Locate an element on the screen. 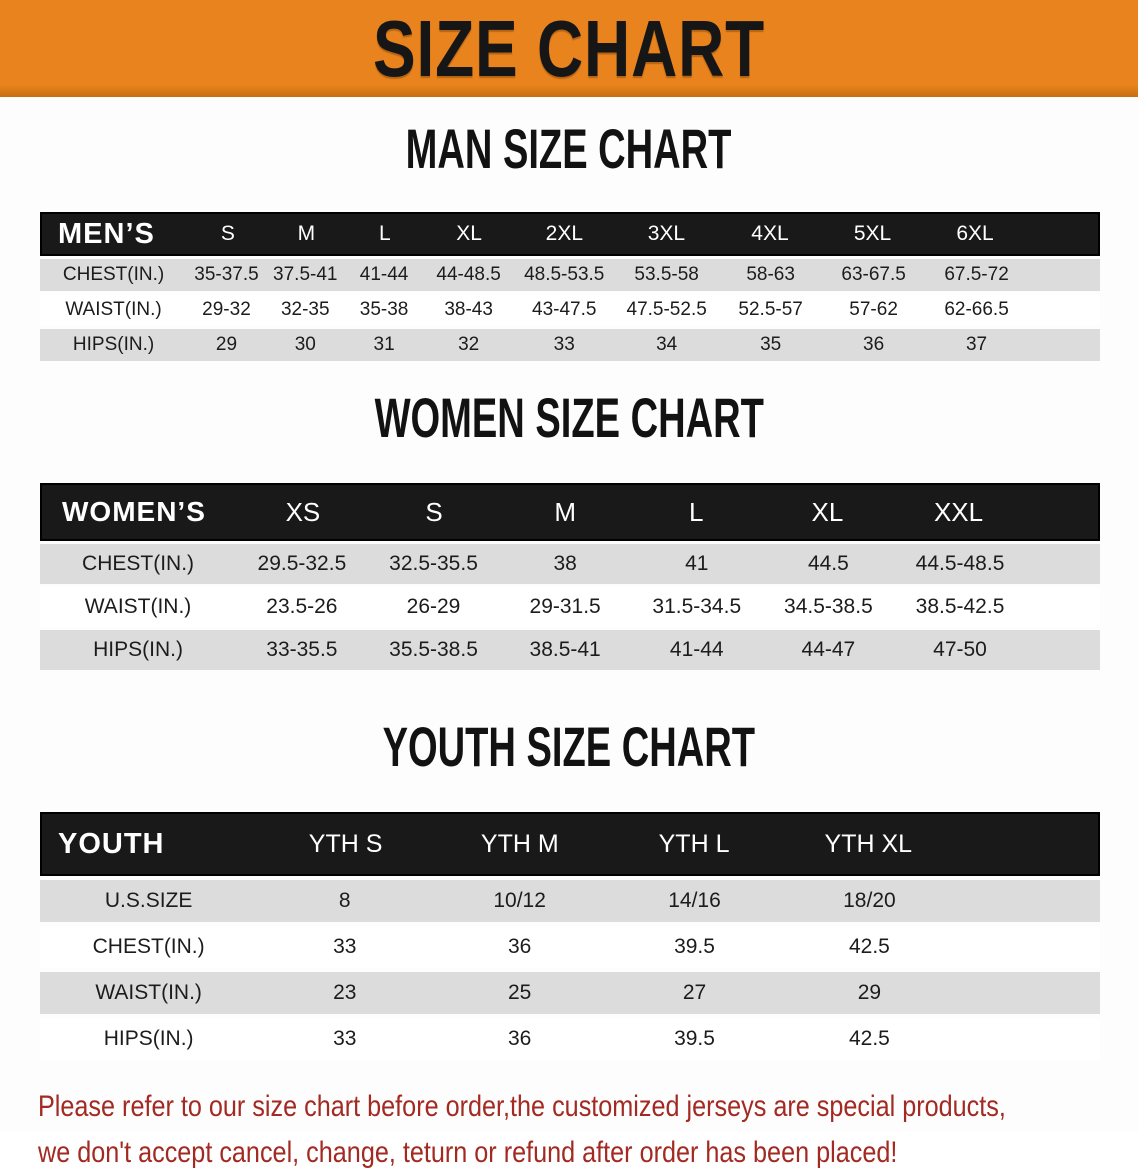  table-row: CHEST(IN.) 33 36 39.5 42.5 is located at coordinates (570, 947).